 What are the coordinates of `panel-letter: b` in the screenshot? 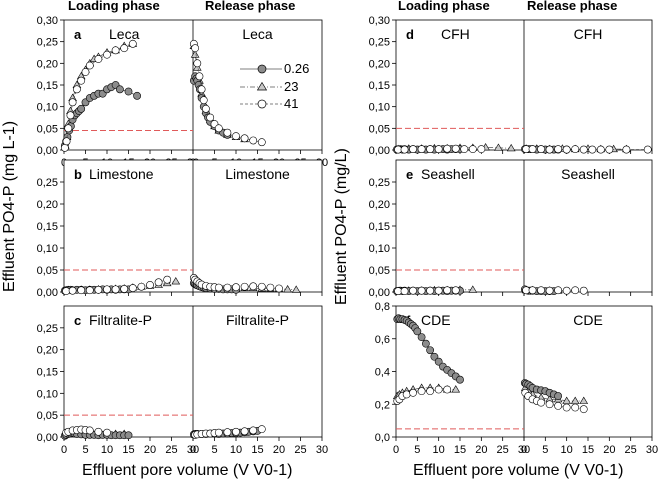 It's located at (78, 174).